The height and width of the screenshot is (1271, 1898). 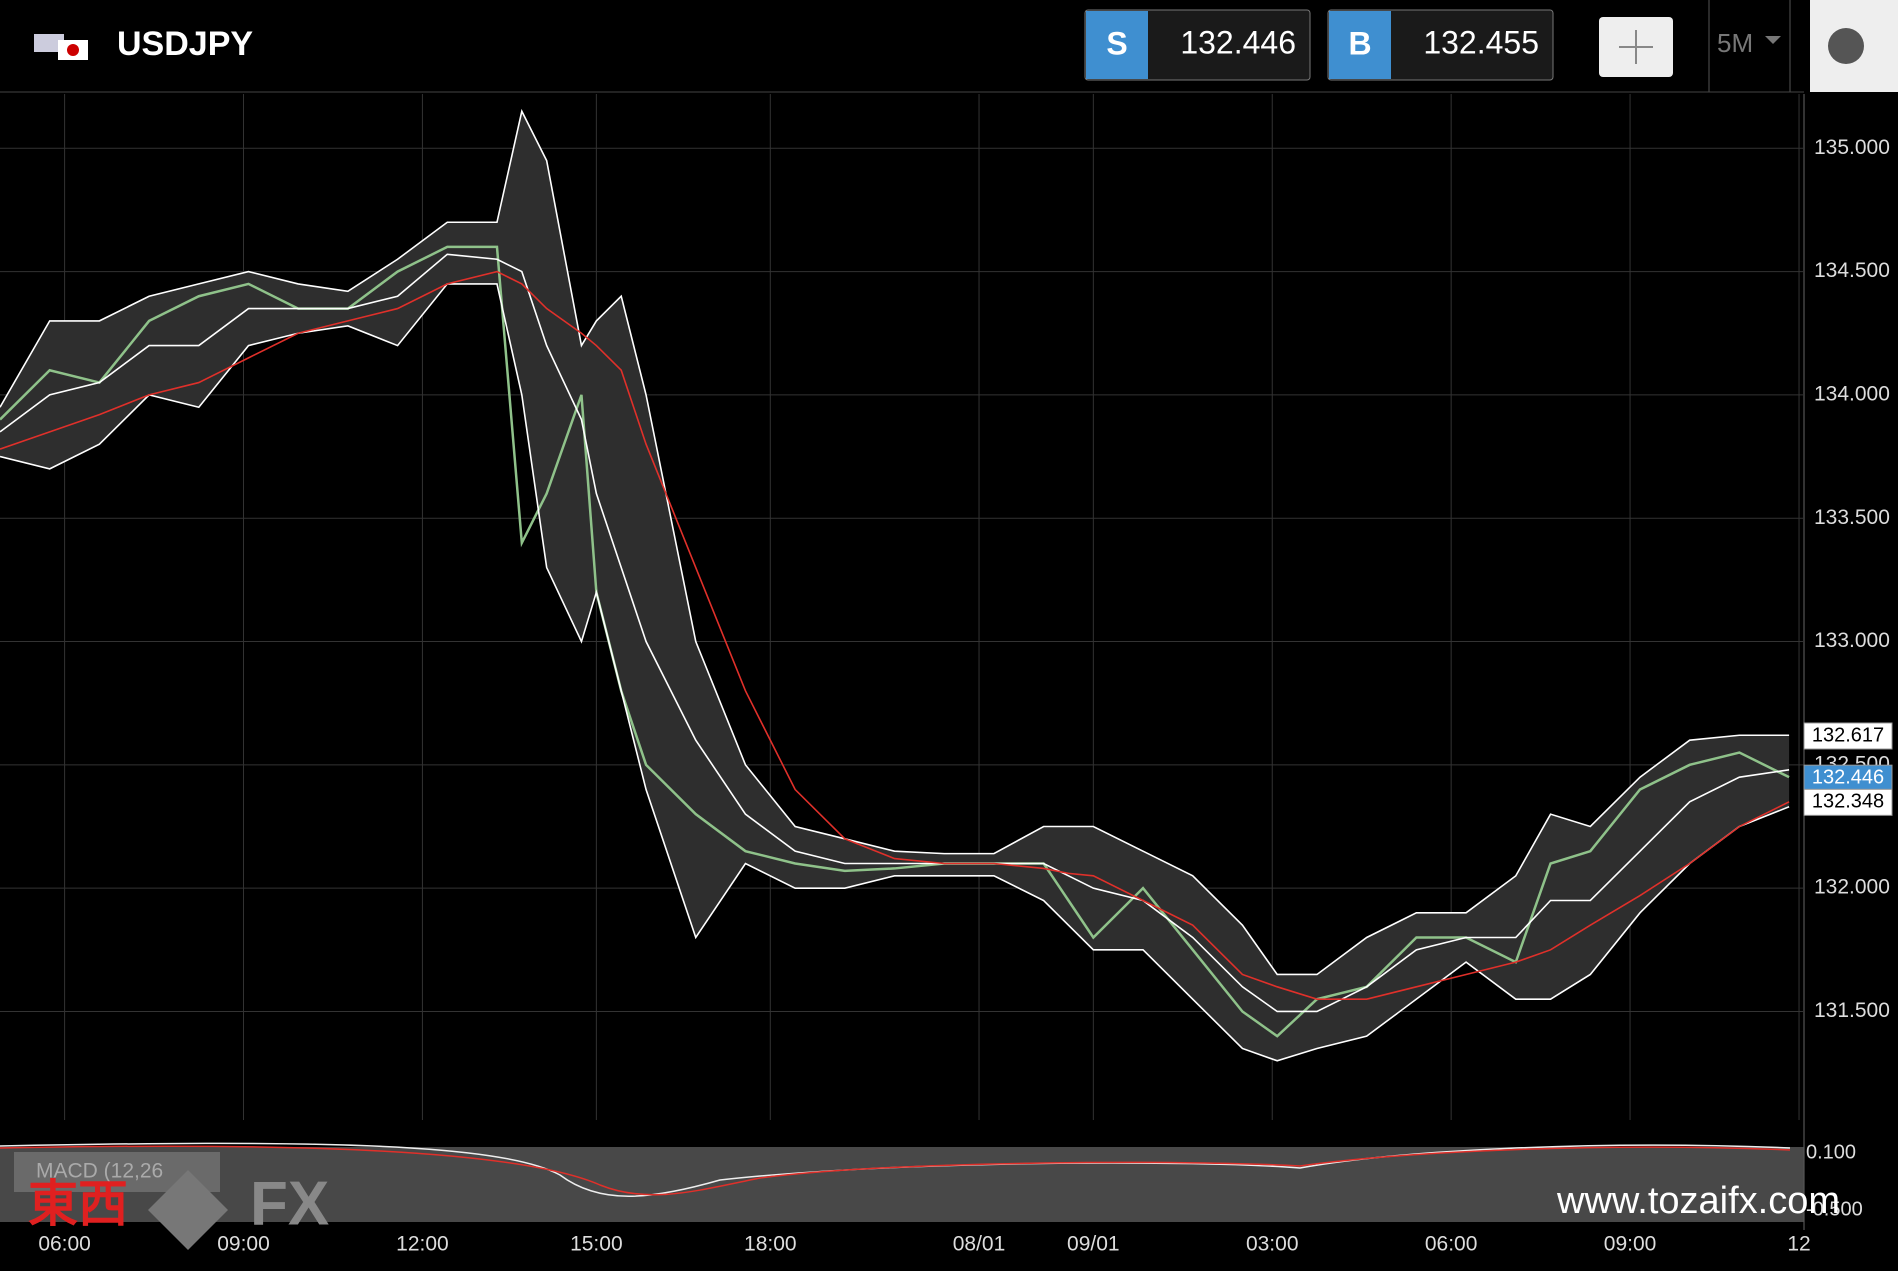 I want to click on x-tick-label: 12, so click(x=1798, y=1244).